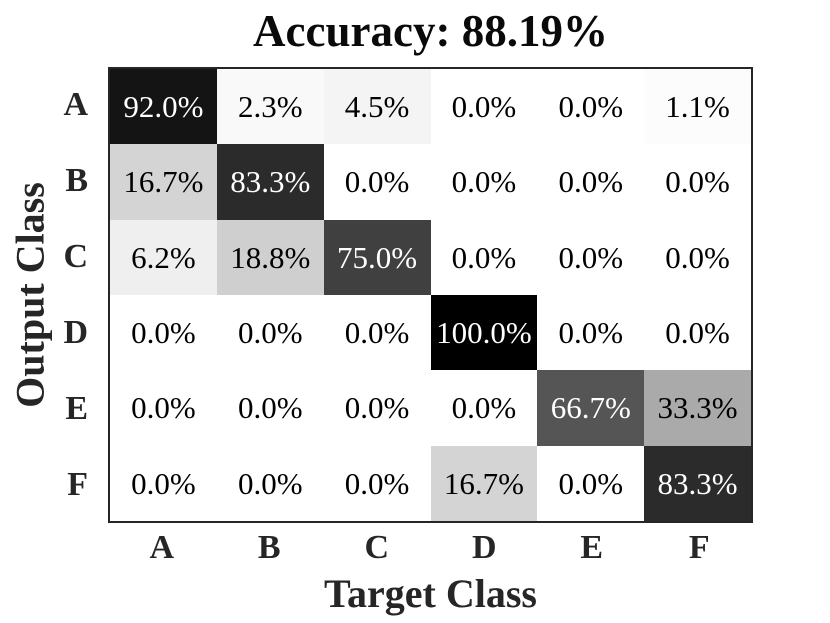 The height and width of the screenshot is (623, 830). Describe the element at coordinates (484, 408) in the screenshot. I see `matrix-cell-ED: 0.0%` at that location.